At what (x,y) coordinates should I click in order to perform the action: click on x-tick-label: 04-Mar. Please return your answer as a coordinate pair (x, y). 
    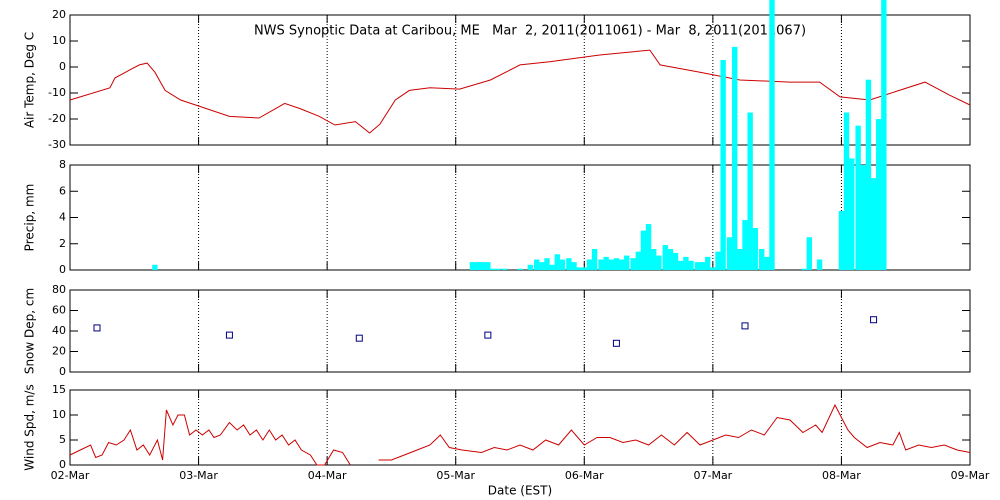
    Looking at the image, I should click on (327, 475).